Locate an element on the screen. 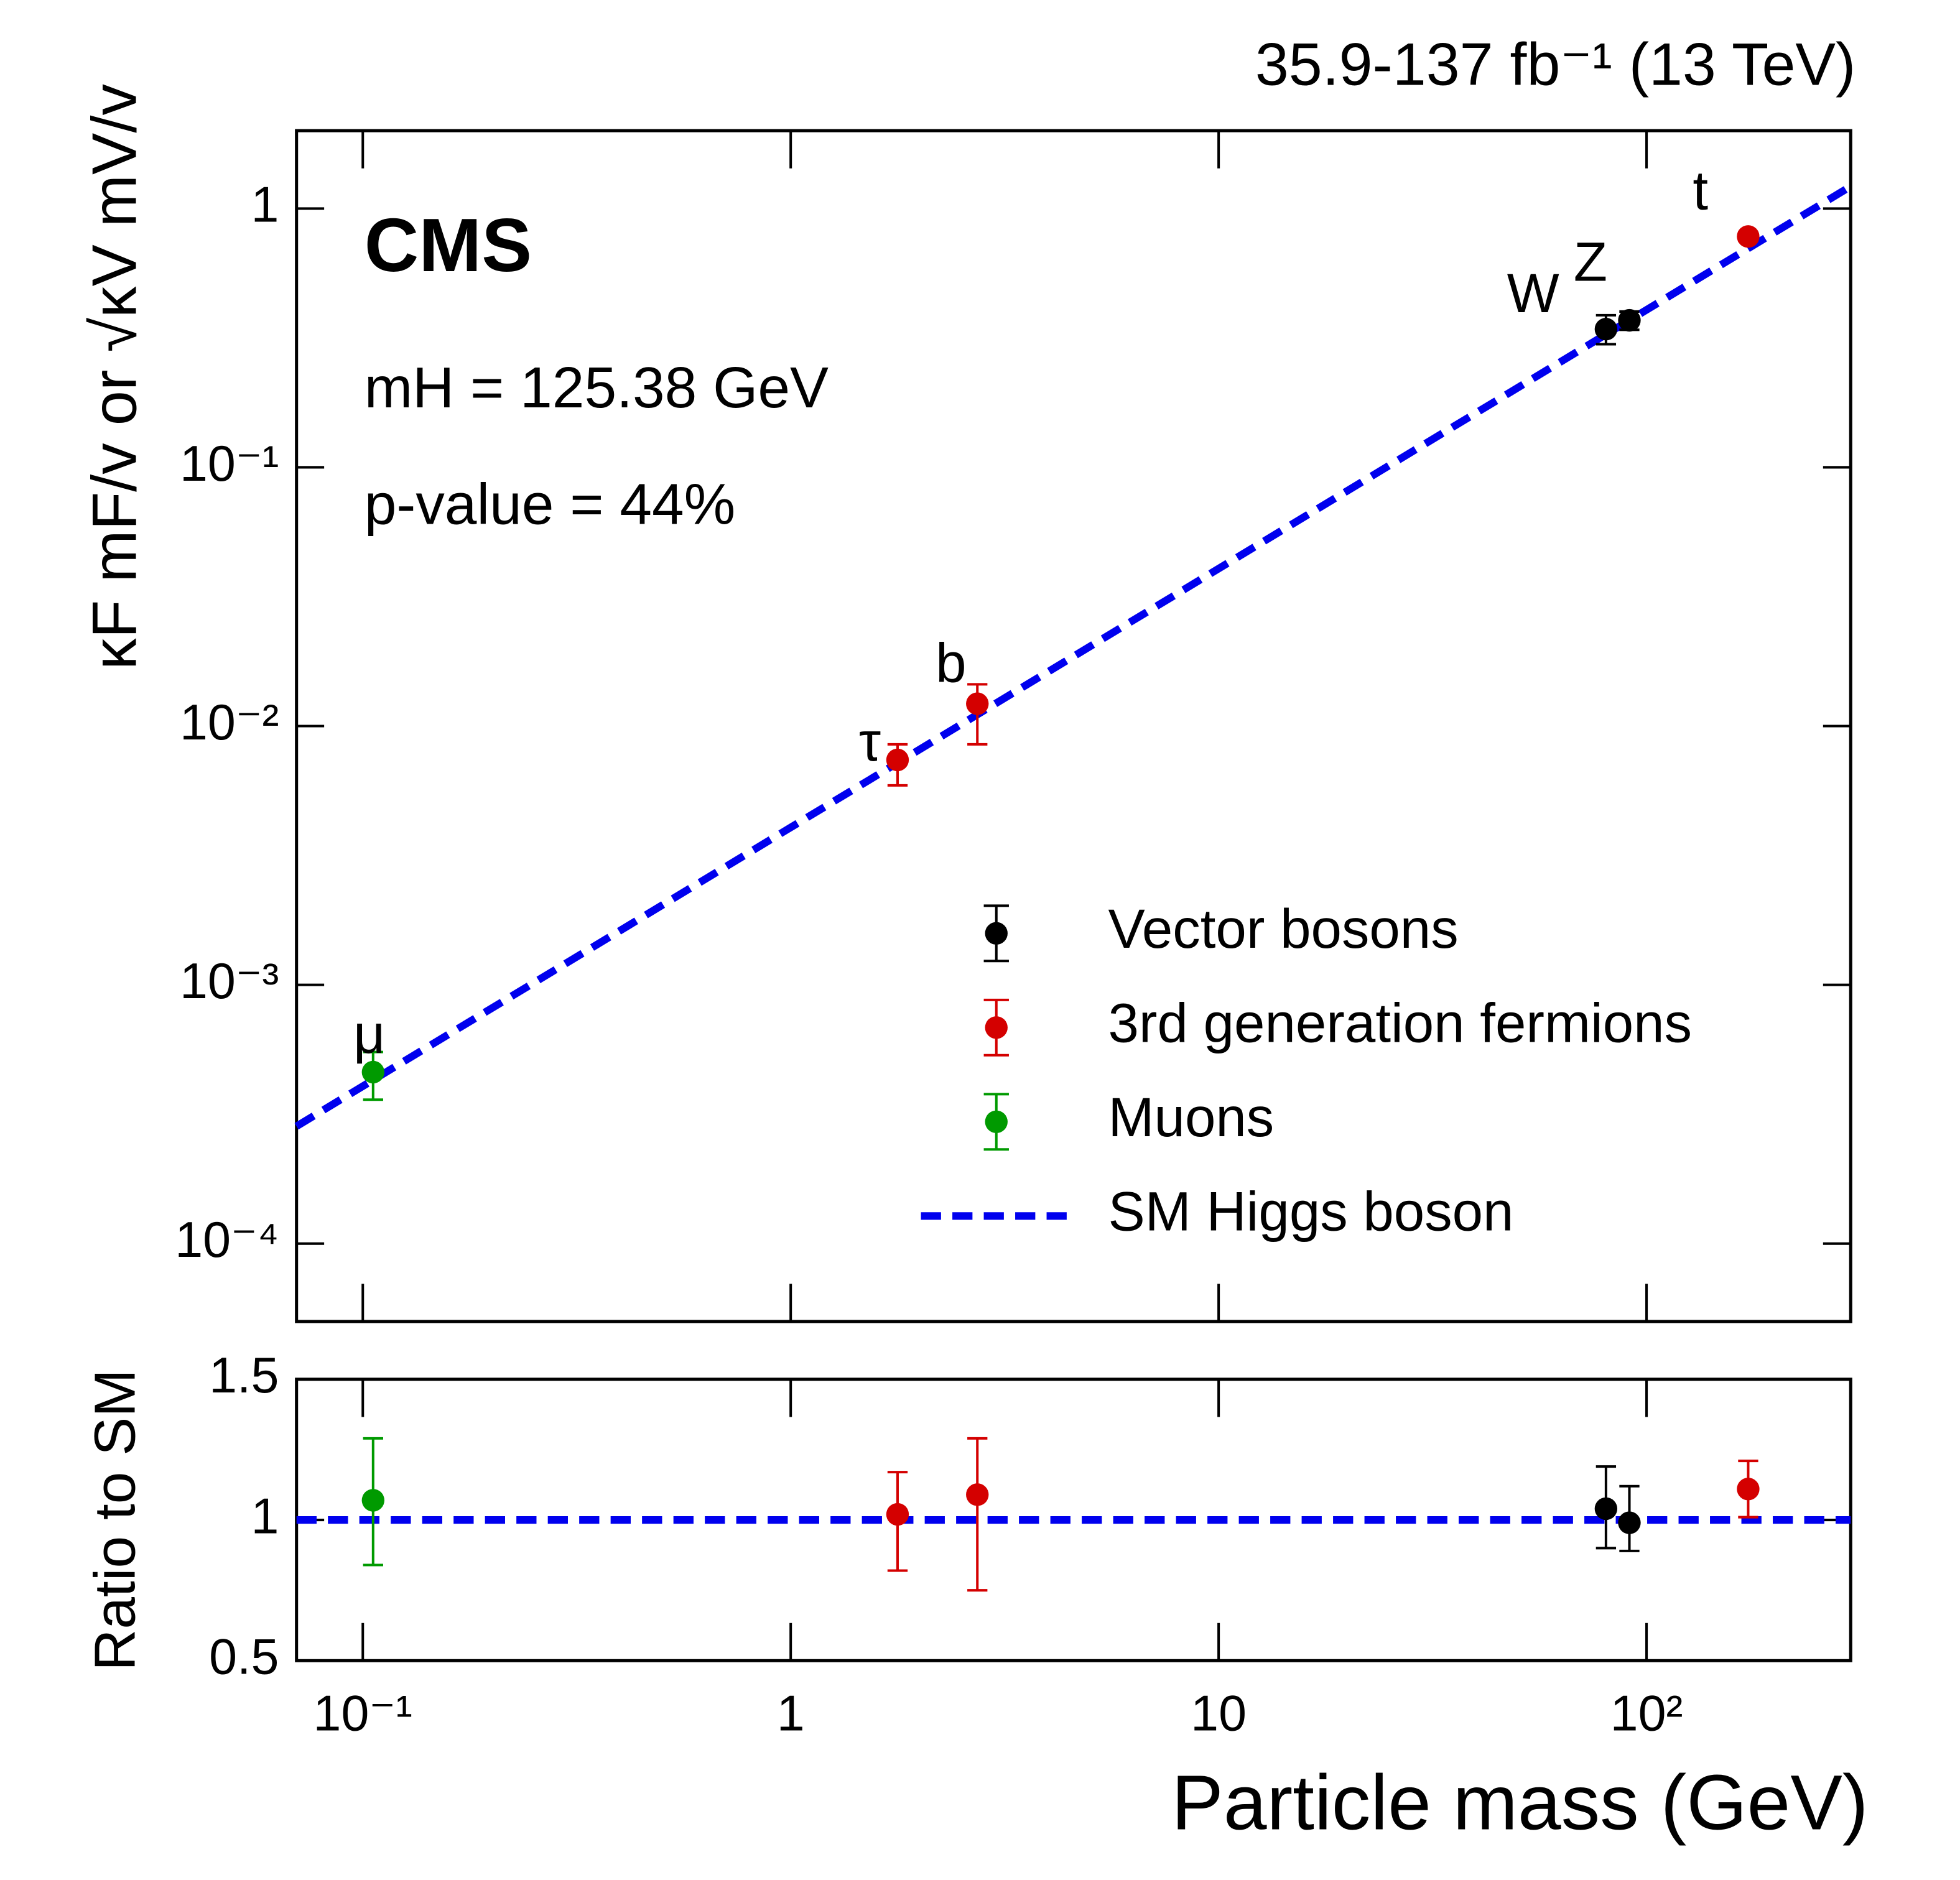 This screenshot has height=1880, width=1960. annotation: p-value = 44% is located at coordinates (550, 505).